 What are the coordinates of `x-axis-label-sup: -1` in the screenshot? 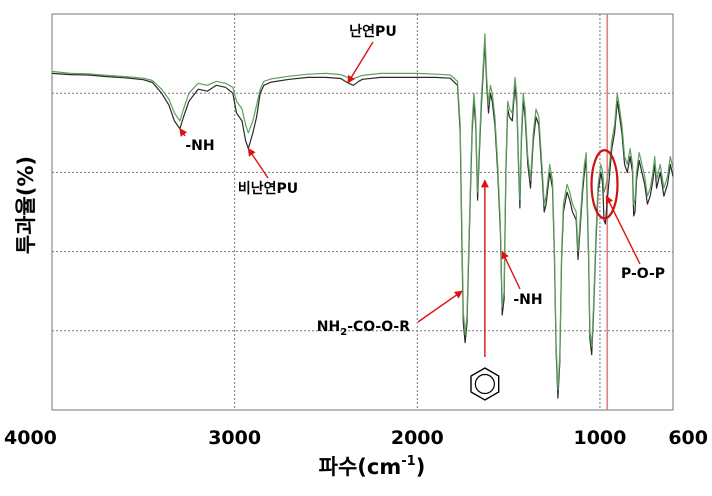 It's located at (408, 461).